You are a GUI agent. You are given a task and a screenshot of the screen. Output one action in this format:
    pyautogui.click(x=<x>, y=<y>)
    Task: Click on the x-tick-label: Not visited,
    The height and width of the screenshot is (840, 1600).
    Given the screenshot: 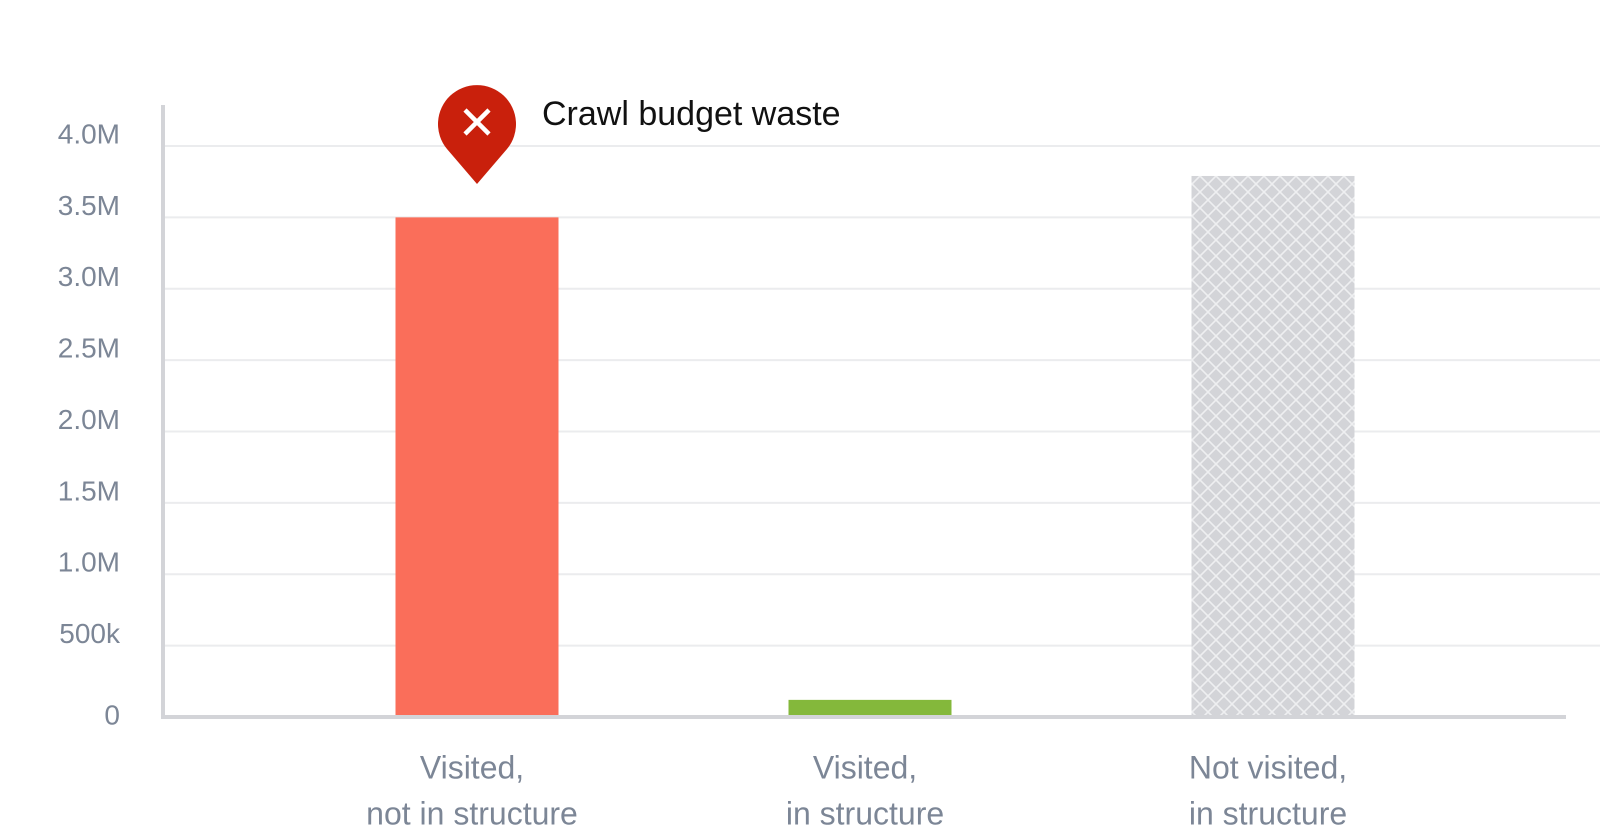 What is the action you would take?
    pyautogui.click(x=1268, y=767)
    